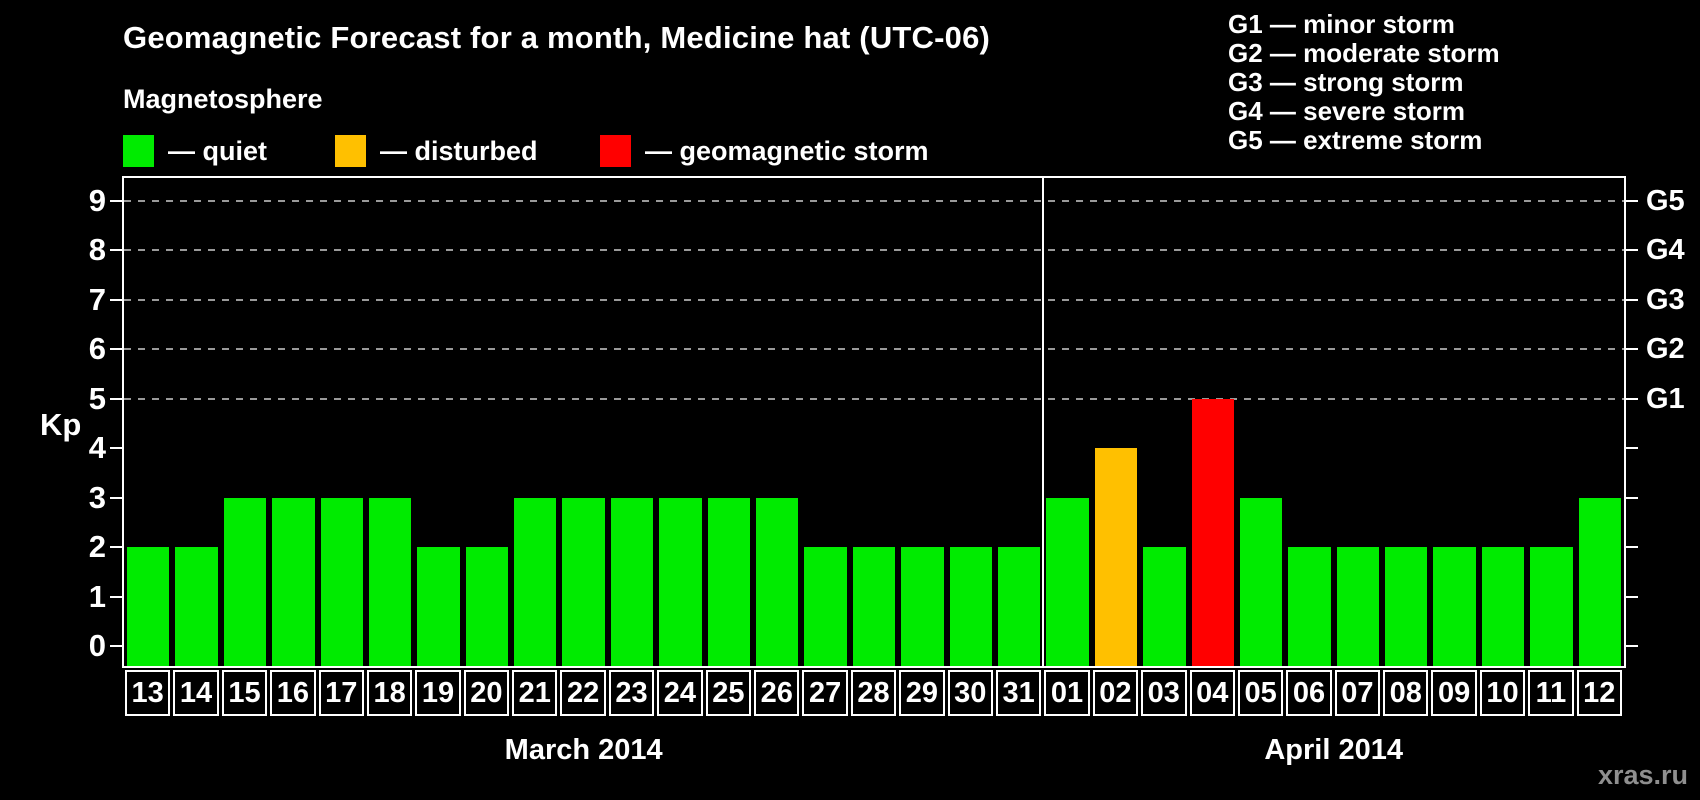 The image size is (1700, 800). Describe the element at coordinates (223, 99) in the screenshot. I see `magnetosphere-legend-heading: Magnetosphere` at that location.